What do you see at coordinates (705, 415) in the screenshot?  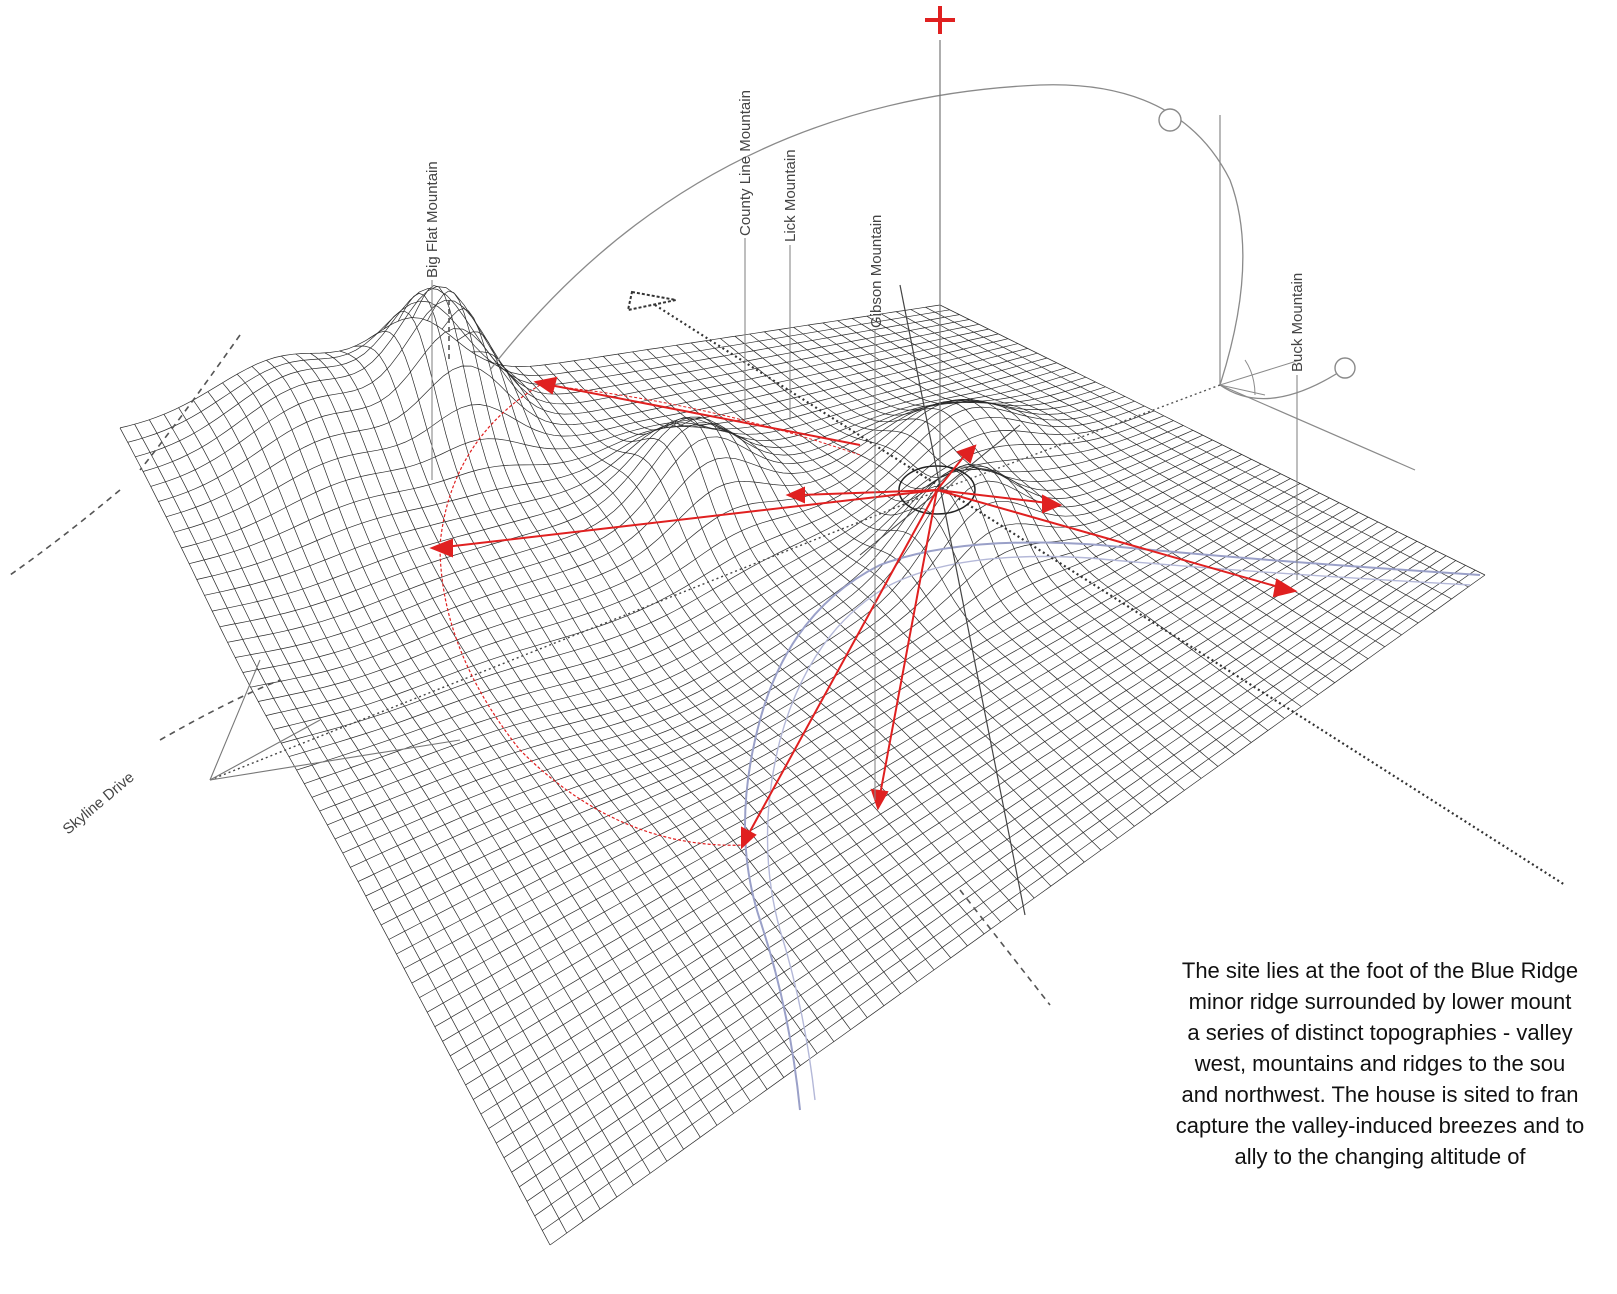 I see `view-arrow-northwest` at bounding box center [705, 415].